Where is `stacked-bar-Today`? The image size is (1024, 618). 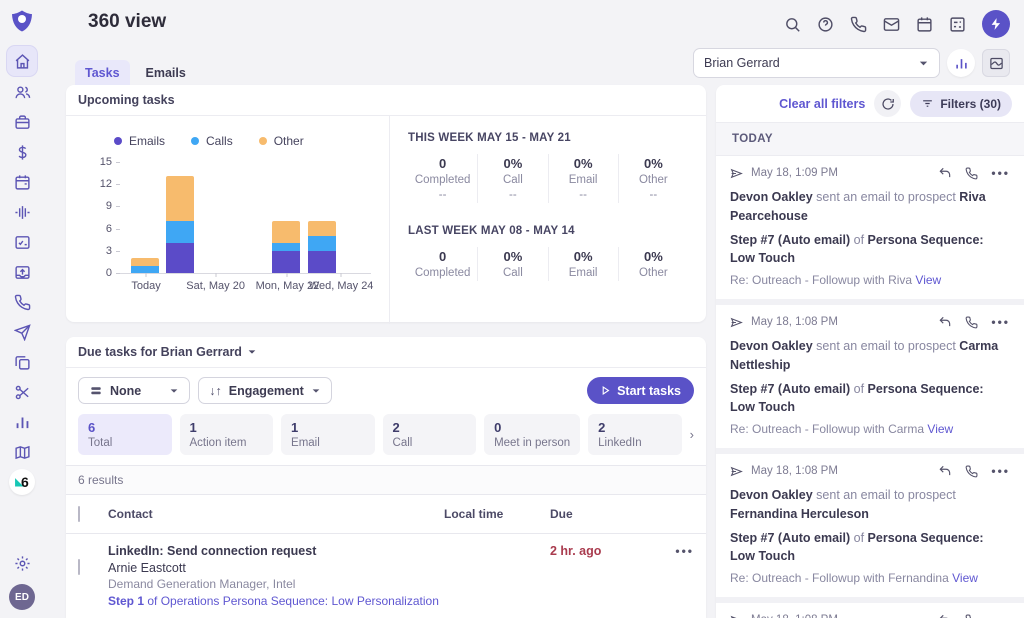
stacked-bar-Today is located at coordinates (145, 265).